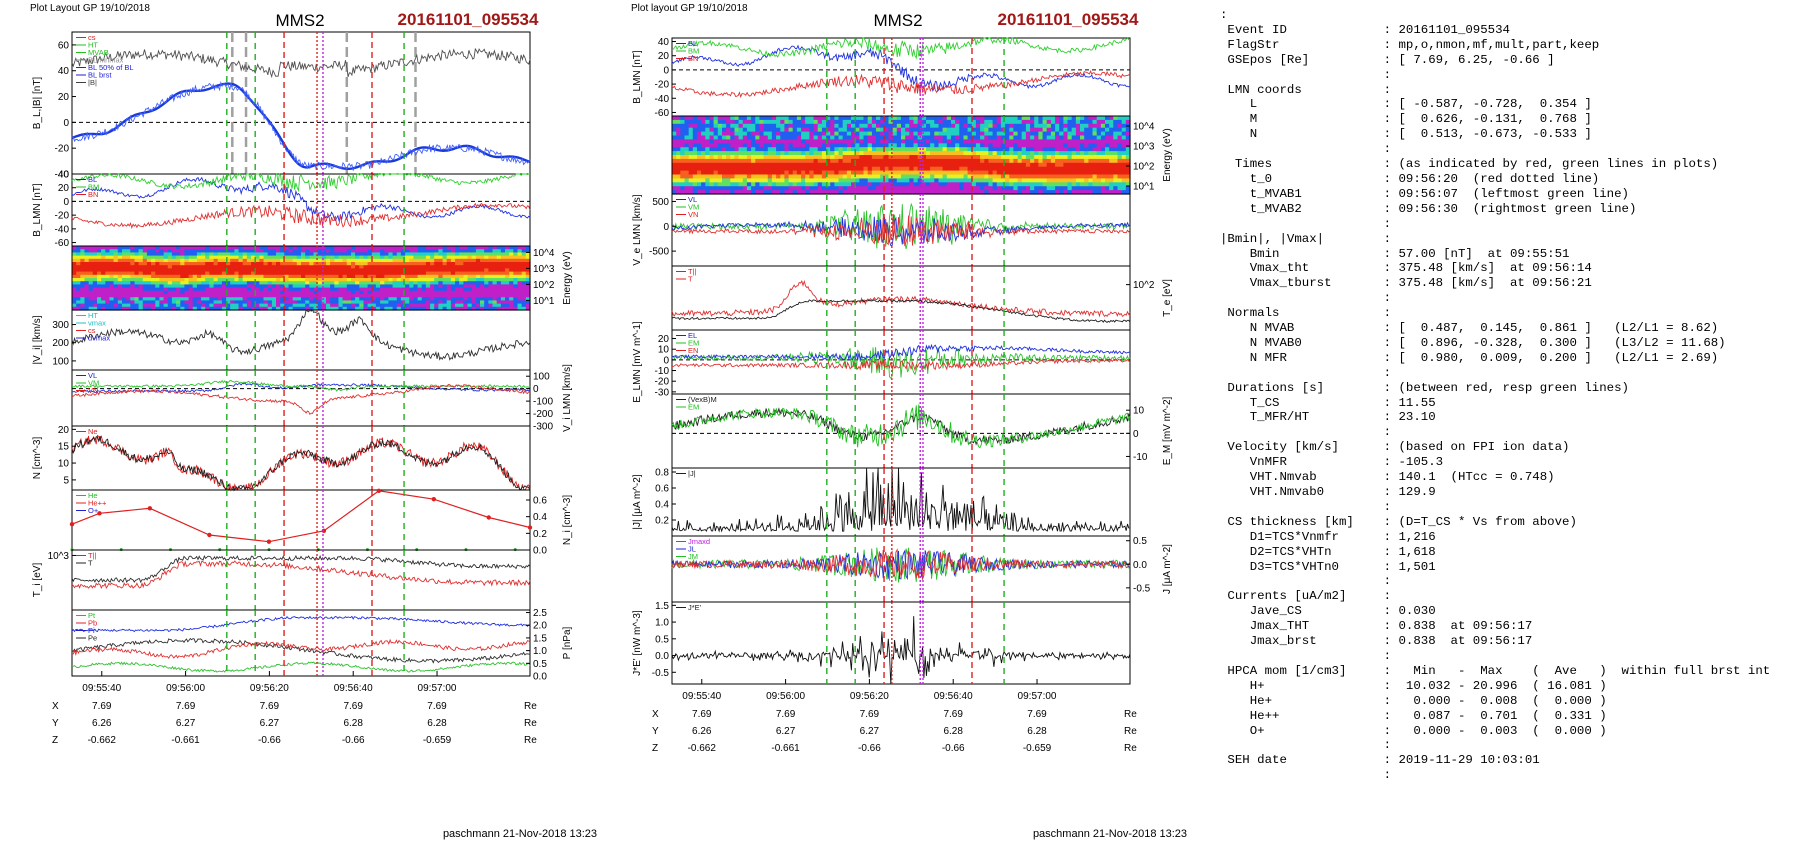 The image size is (1804, 841). Describe the element at coordinates (1406, 104) in the screenshot. I see `info-line: L : [ -0.587, -0.728, 0.354 ]` at that location.